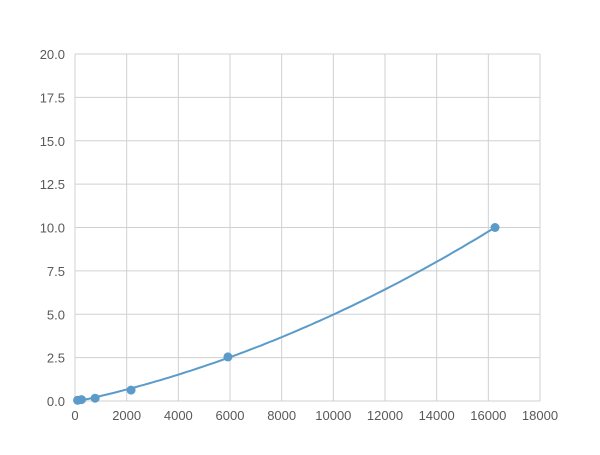  Describe the element at coordinates (540, 415) in the screenshot. I see `x-tick-label: 18000` at that location.